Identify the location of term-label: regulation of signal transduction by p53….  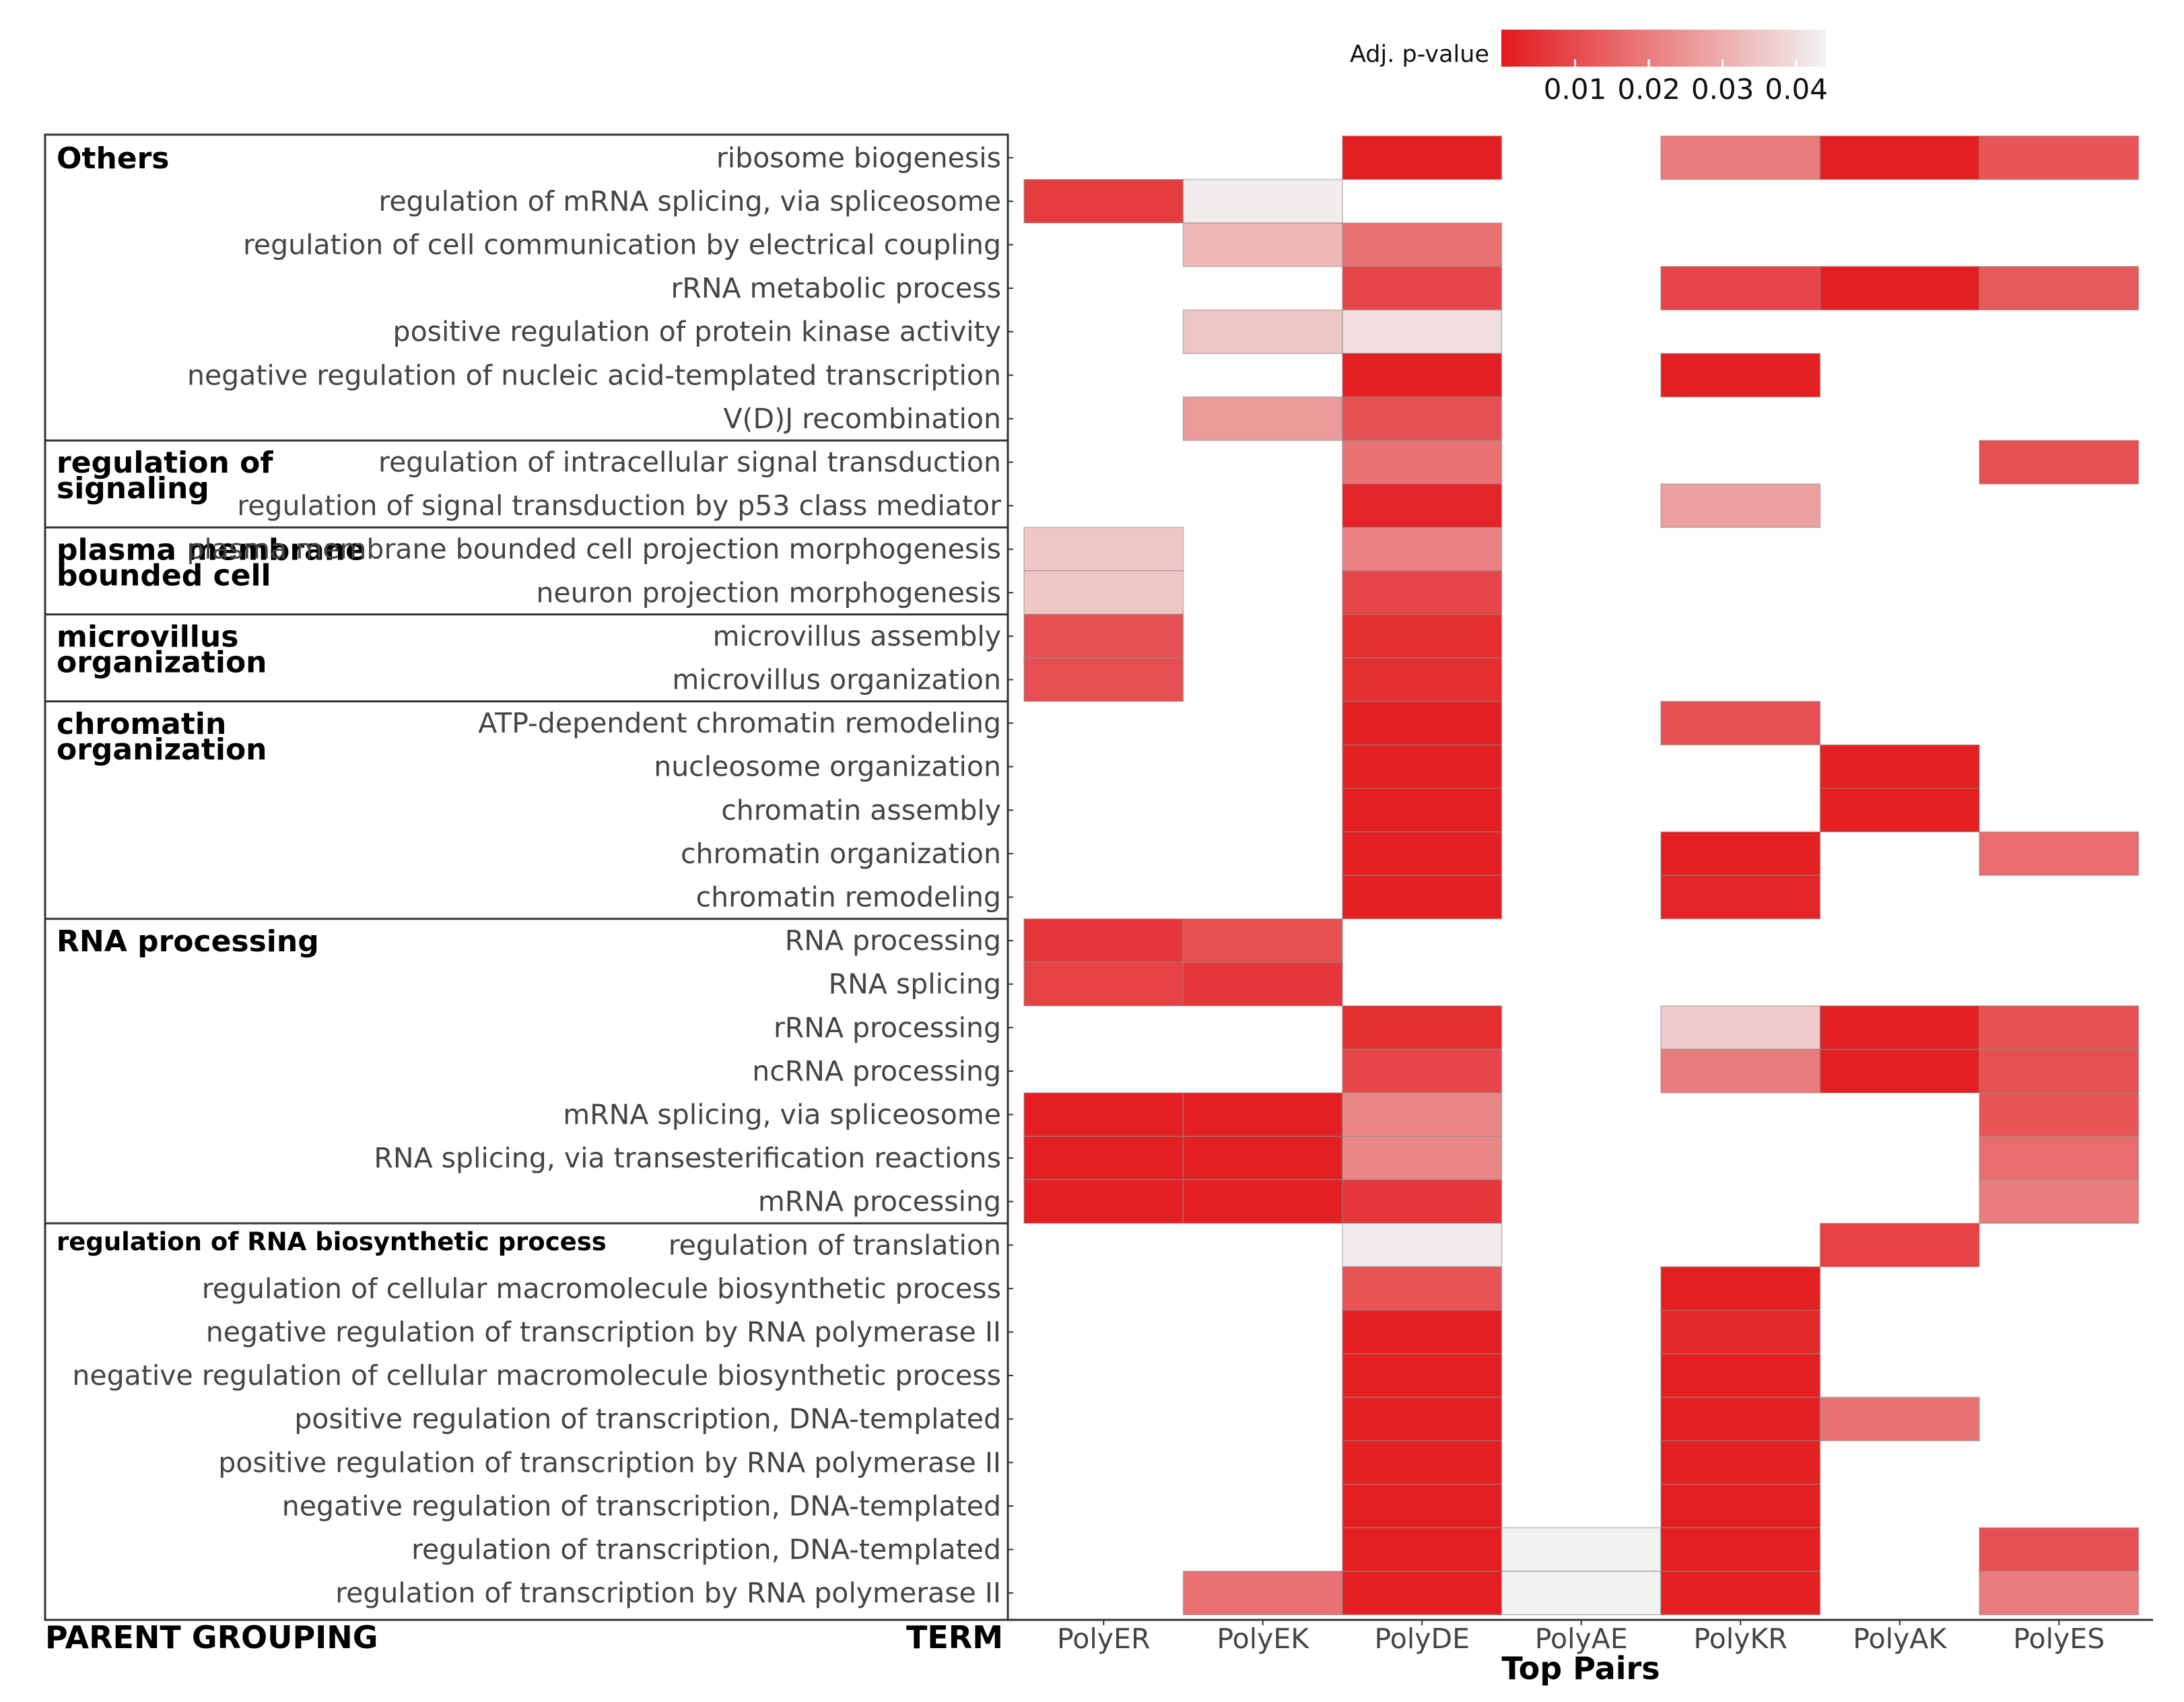
(619, 505).